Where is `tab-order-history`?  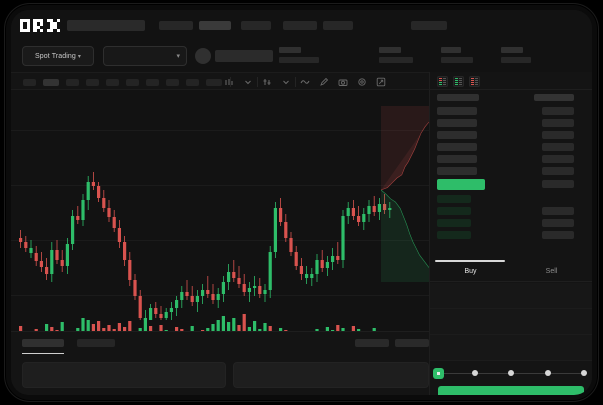 tab-order-history is located at coordinates (96, 343).